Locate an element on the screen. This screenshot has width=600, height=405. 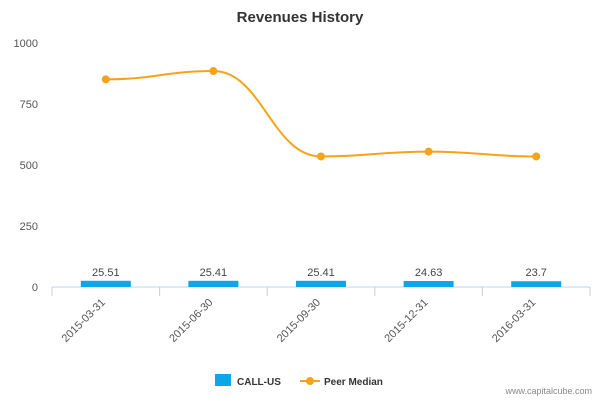
x-tick-label: 2015-06-30 is located at coordinates (191, 321).